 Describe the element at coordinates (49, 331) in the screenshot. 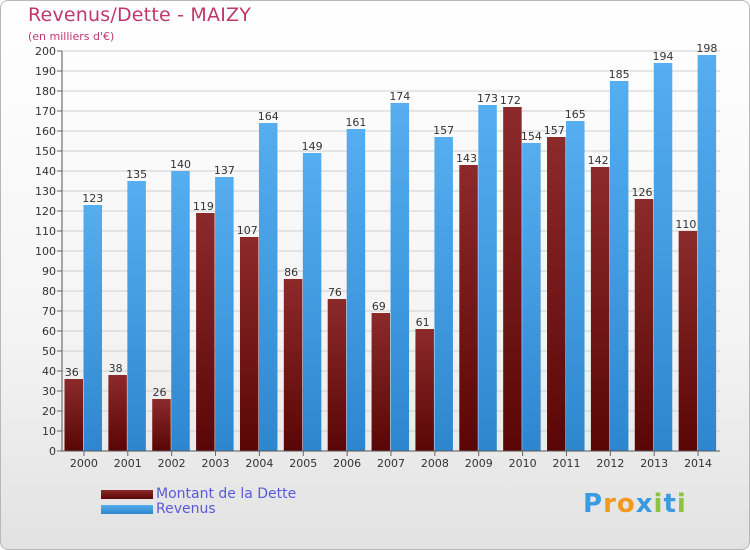

I see `y-tick-label: 60` at that location.